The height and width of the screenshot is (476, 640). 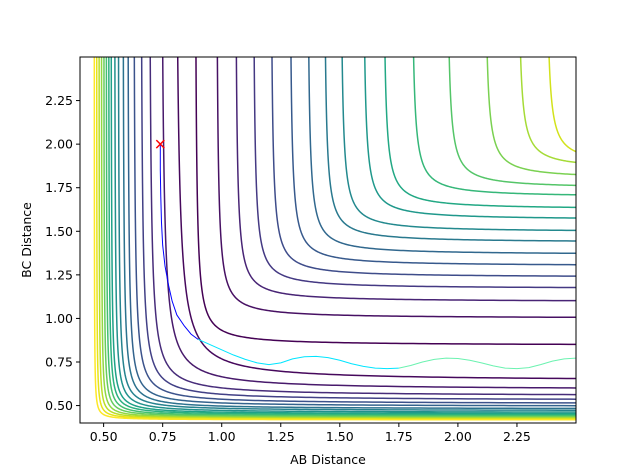 I want to click on y-axis-ticks: 0.50 0.75 1.00 1.25 1.50 1.75 2.00 2.25, so click(x=62, y=253).